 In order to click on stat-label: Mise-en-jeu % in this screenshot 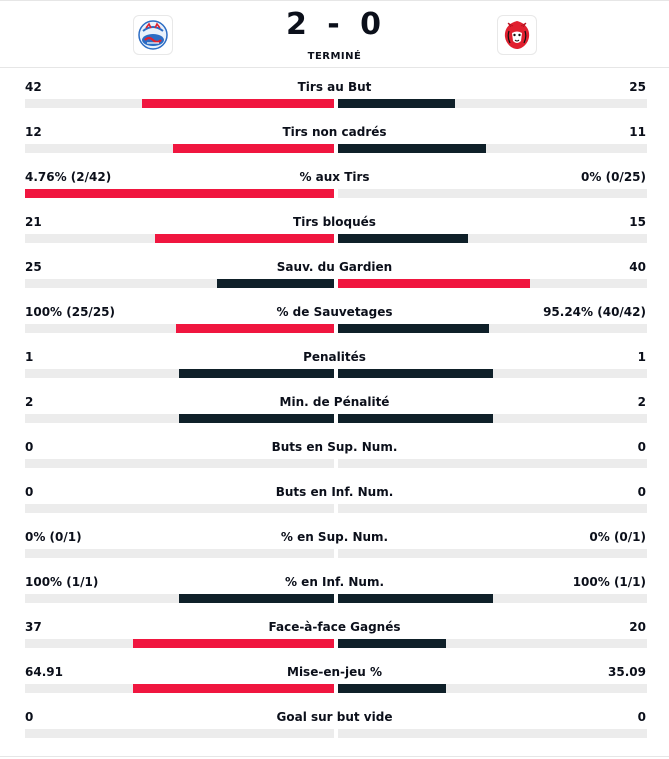, I will do `click(334, 672)`.